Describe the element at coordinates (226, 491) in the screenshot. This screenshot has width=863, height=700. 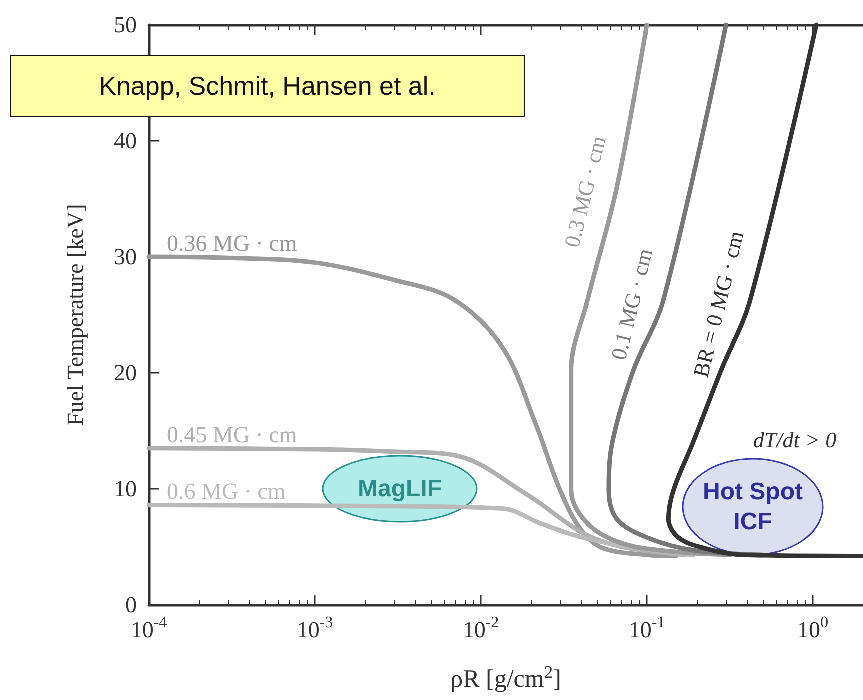
I see `series-label: 0.6 MG · cm` at that location.